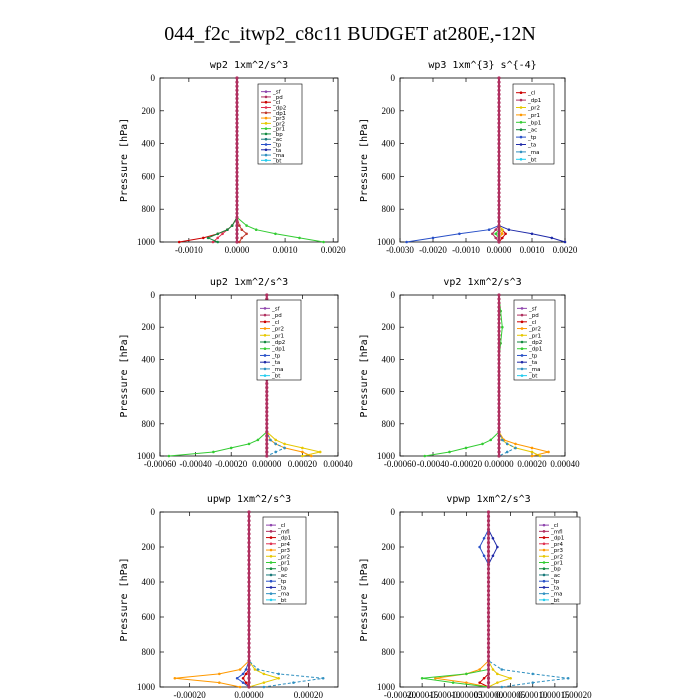 The height and width of the screenshot is (700, 700). What do you see at coordinates (282, 582) in the screenshot?
I see `legend-label: _tp` at bounding box center [282, 582].